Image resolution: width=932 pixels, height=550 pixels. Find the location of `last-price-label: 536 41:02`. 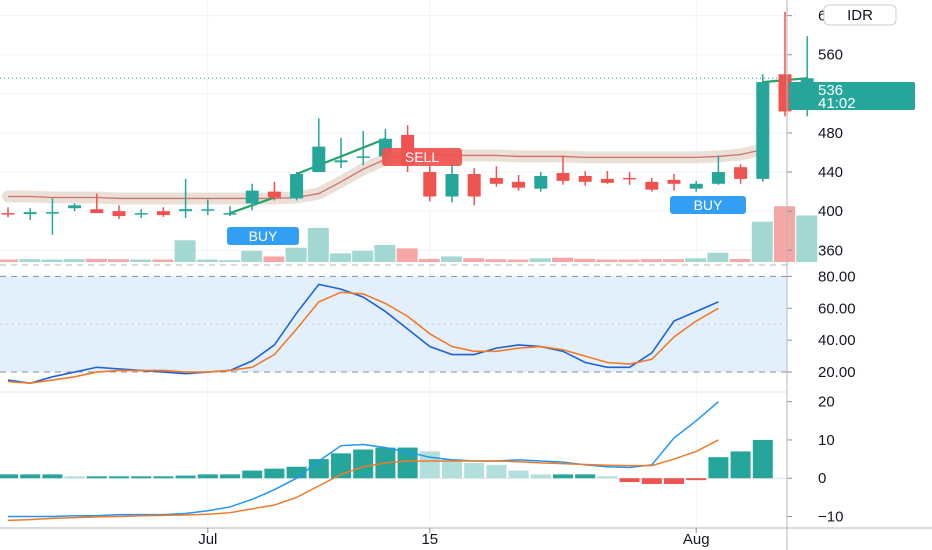

last-price-label: 536 41:02 is located at coordinates (852, 97).